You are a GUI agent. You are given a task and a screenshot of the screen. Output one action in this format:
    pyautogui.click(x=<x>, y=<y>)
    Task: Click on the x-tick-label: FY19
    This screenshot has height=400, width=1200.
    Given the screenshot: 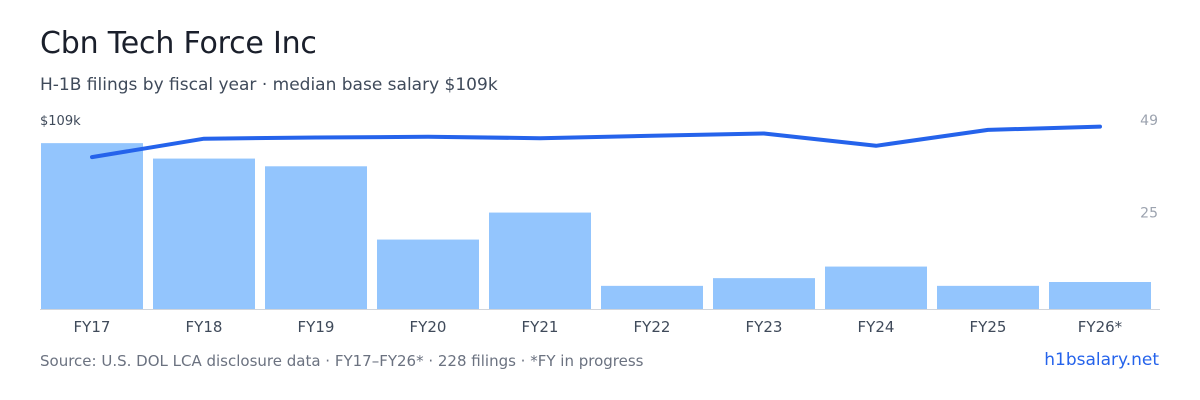 What is the action you would take?
    pyautogui.click(x=316, y=327)
    